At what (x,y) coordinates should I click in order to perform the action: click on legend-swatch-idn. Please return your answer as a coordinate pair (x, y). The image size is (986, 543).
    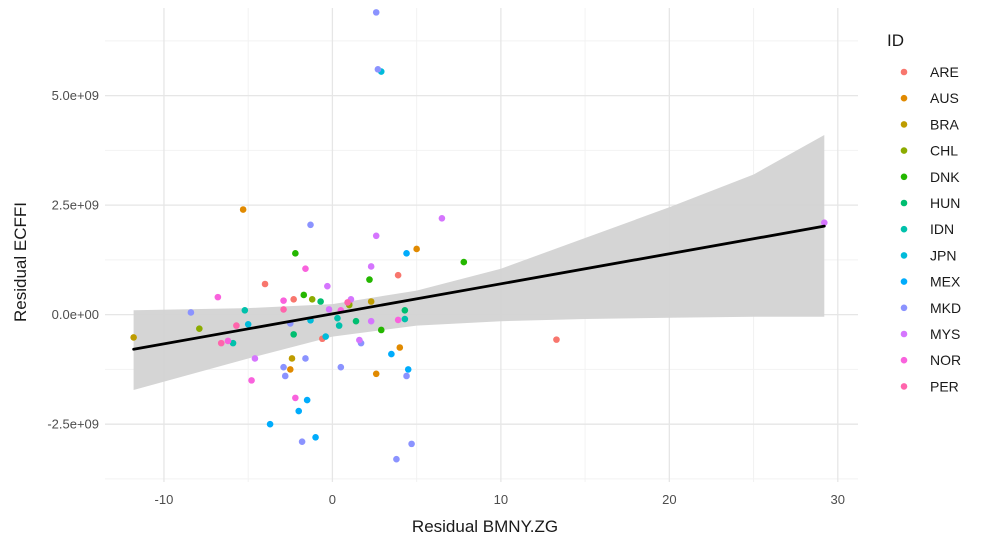
    Looking at the image, I should click on (904, 229).